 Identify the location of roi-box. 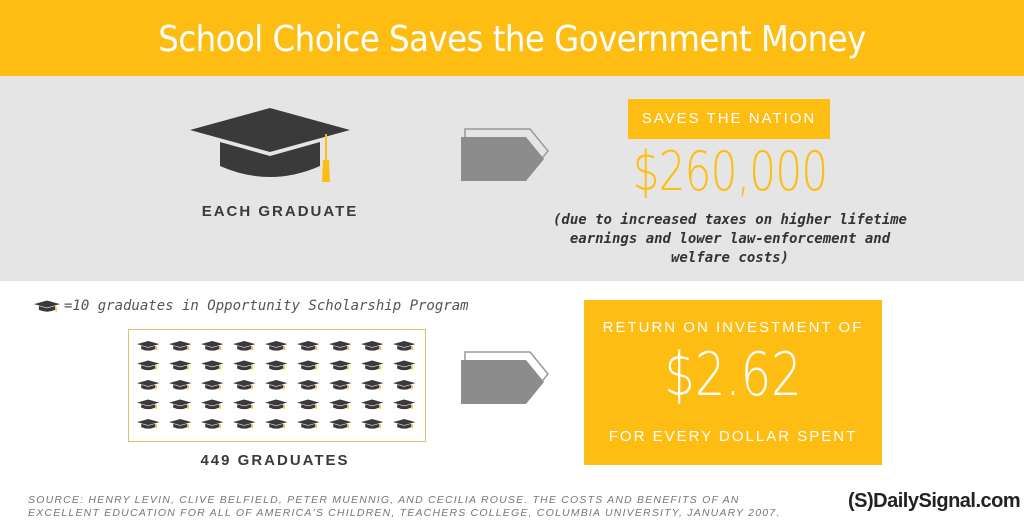
(733, 382).